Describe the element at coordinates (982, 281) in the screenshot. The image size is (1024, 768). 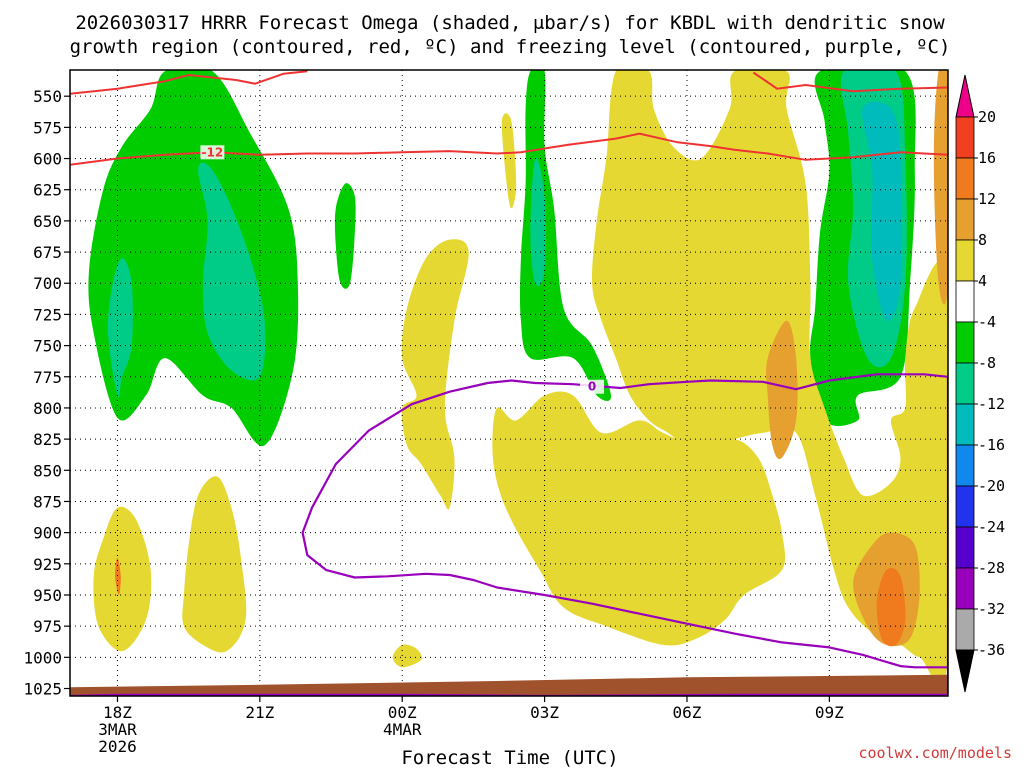
I see `colorbar-label: 4` at that location.